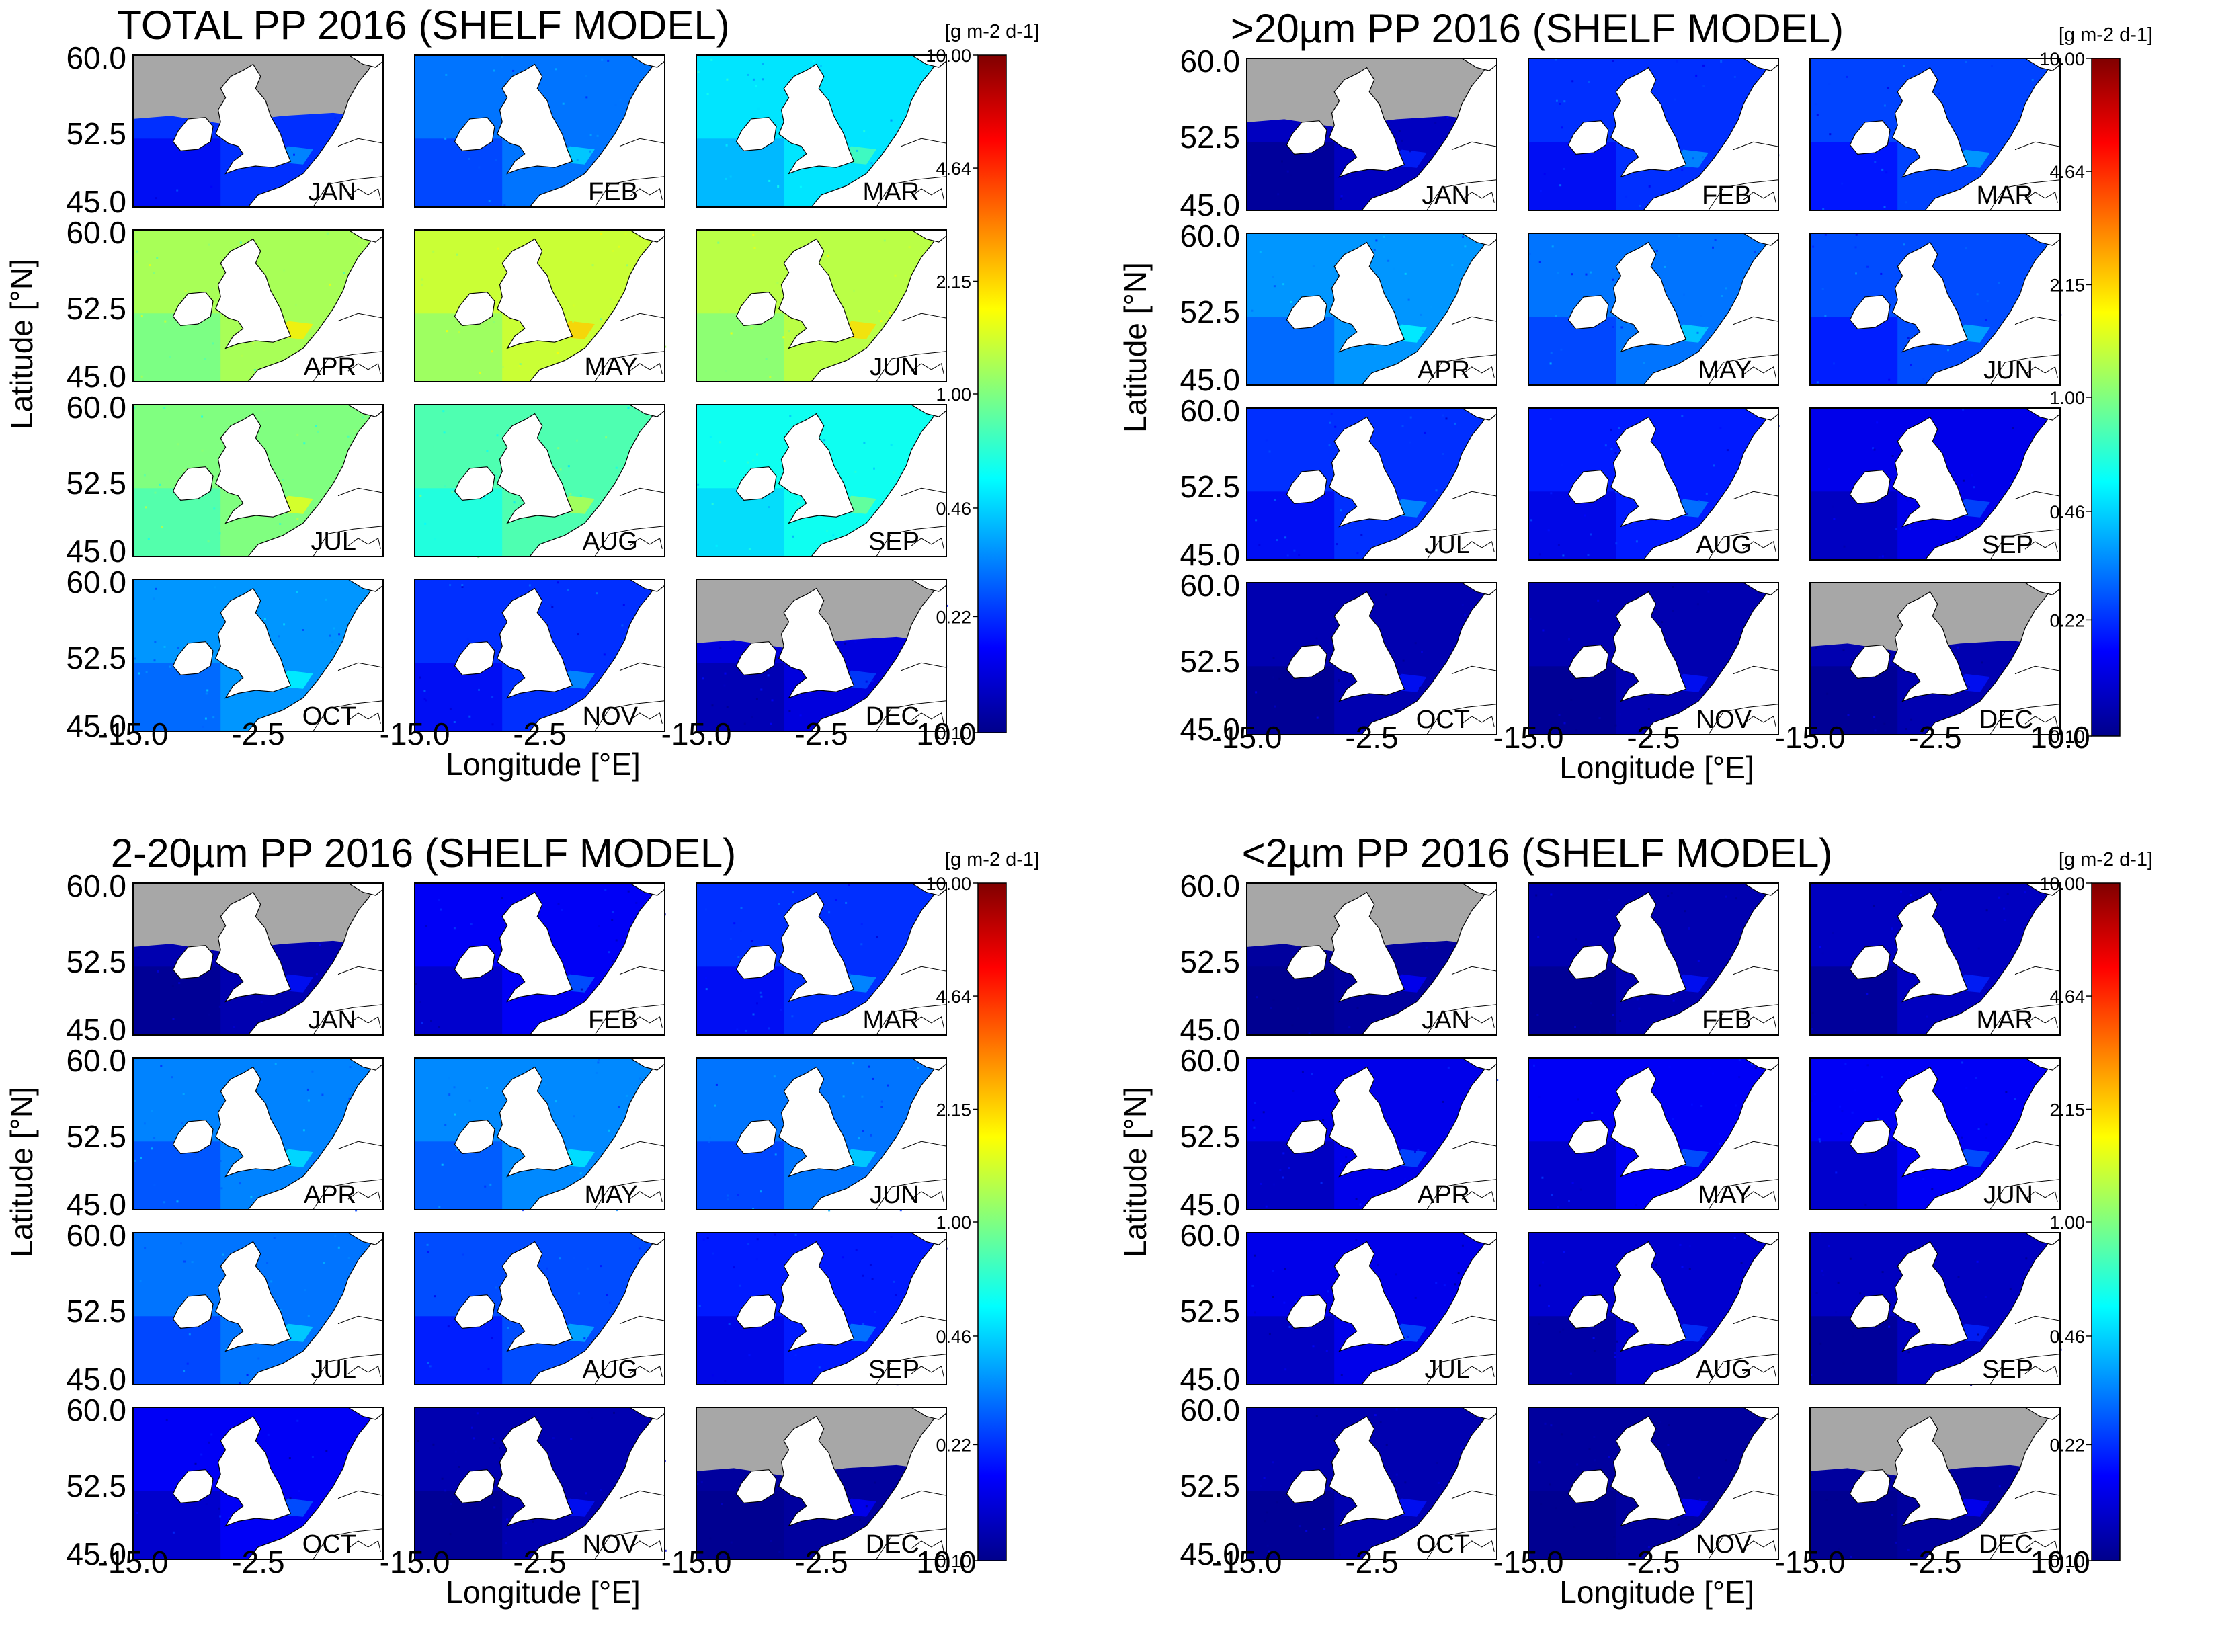  Describe the element at coordinates (1247, 737) in the screenshot. I see `lon-tick-label: -15.0` at that location.